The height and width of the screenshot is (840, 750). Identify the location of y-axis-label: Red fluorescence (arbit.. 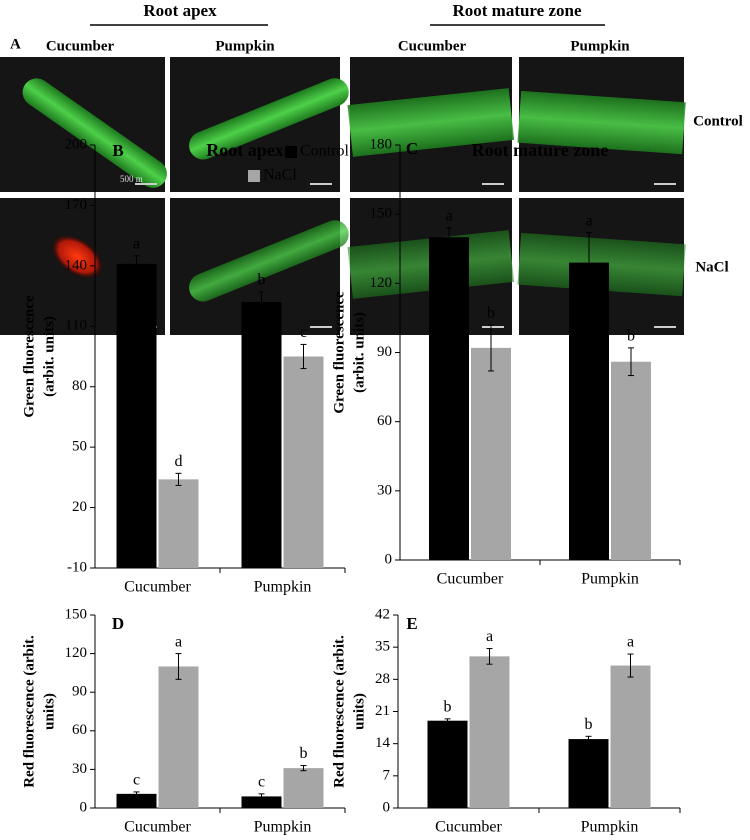
(339, 711).